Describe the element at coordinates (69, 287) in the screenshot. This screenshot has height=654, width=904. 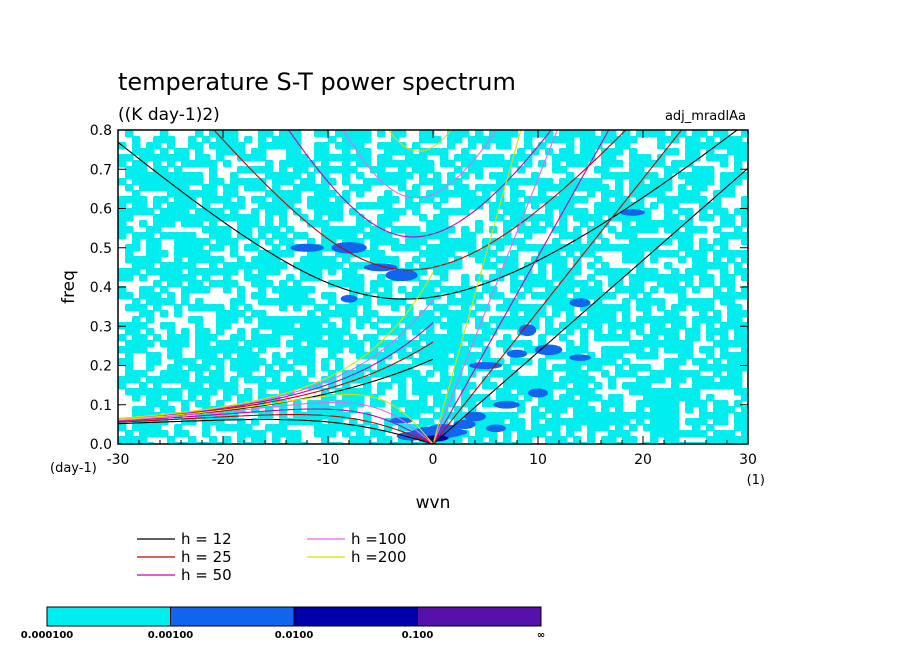
I see `y-axis-label: freq` at that location.